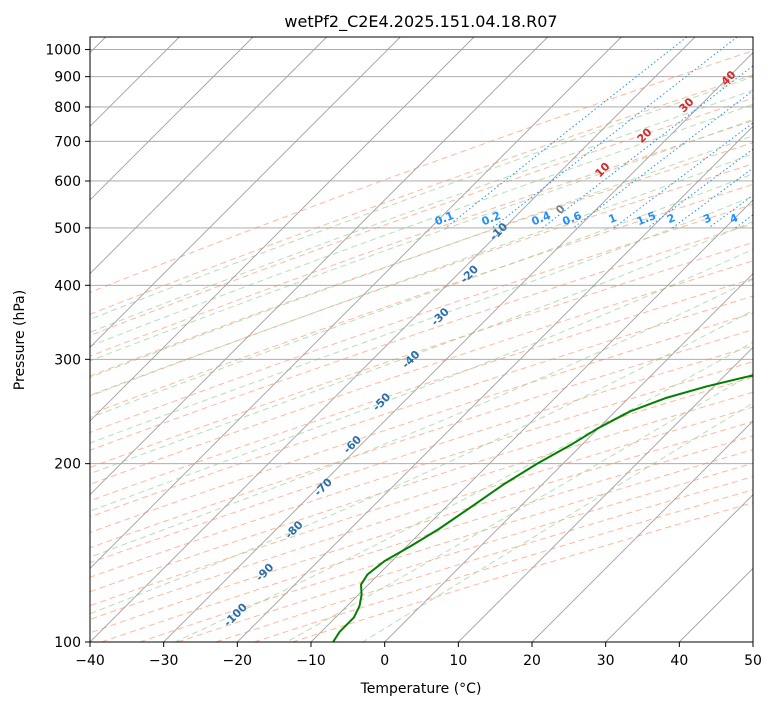 The height and width of the screenshot is (708, 775). What do you see at coordinates (67, 78) in the screenshot?
I see `y-tick-label: 900` at bounding box center [67, 78].